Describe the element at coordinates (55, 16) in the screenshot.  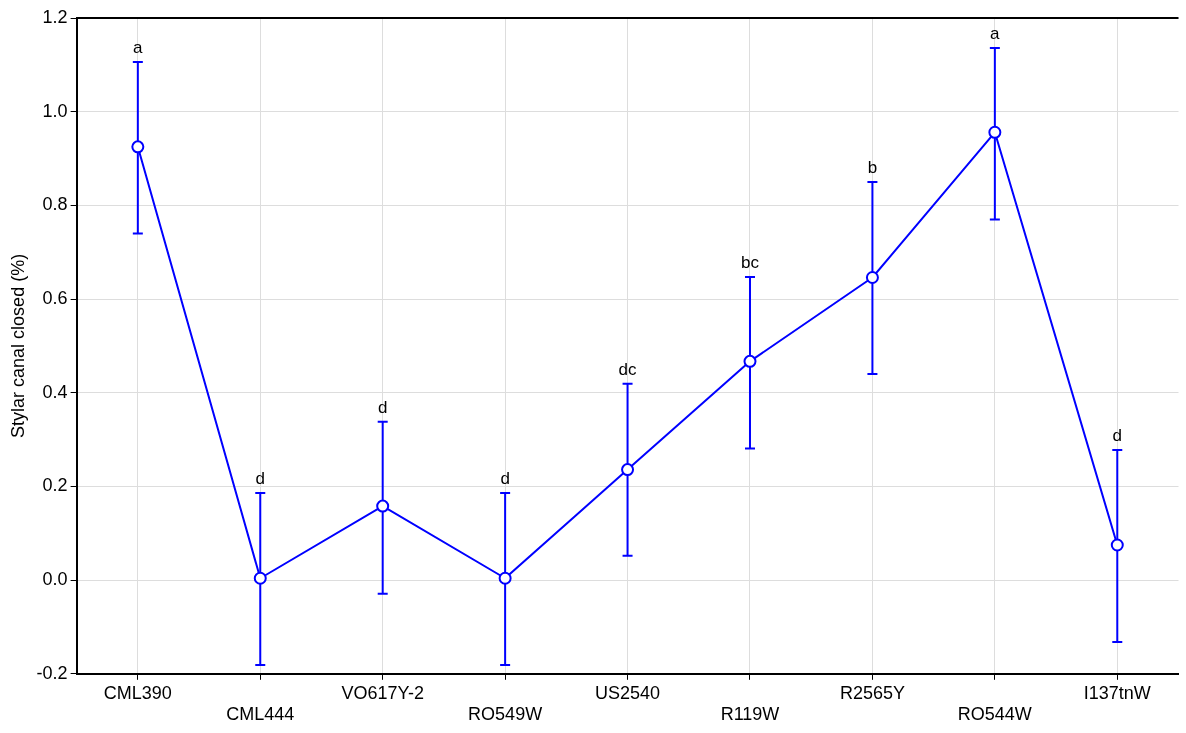
I see `y-tick-label: 1.2` at that location.